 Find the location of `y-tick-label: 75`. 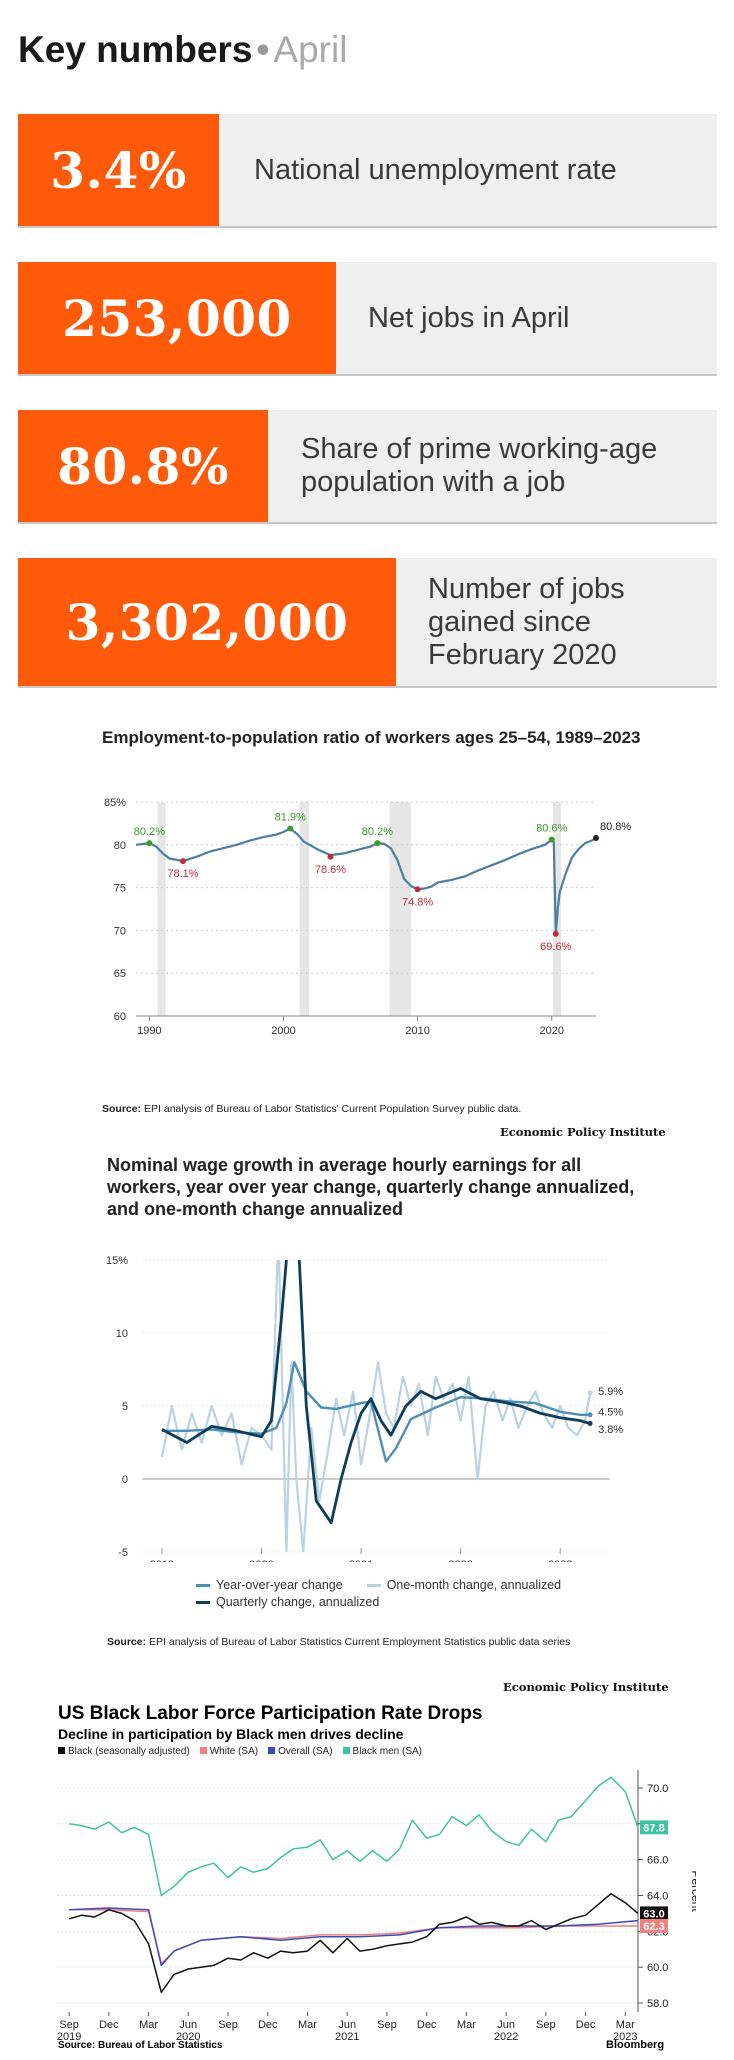

y-tick-label: 75 is located at coordinates (120, 889).